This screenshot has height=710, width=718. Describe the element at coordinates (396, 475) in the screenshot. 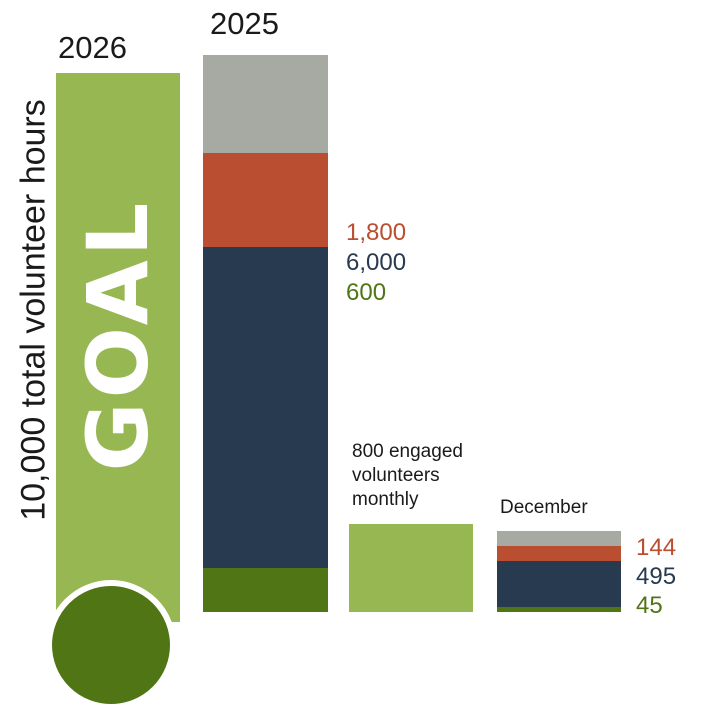

I see `engaged-line-2: volunteers` at that location.